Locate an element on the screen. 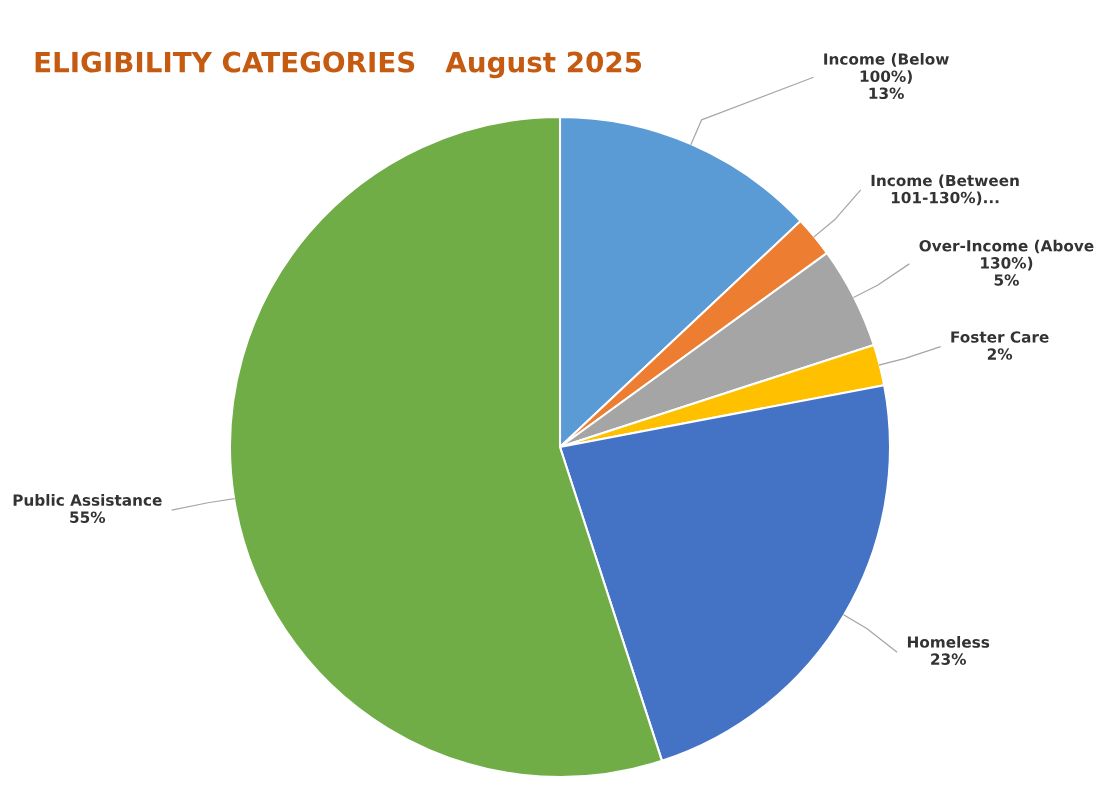 This screenshot has width=1103, height=802. slice-label: Foster Care is located at coordinates (1000, 337).